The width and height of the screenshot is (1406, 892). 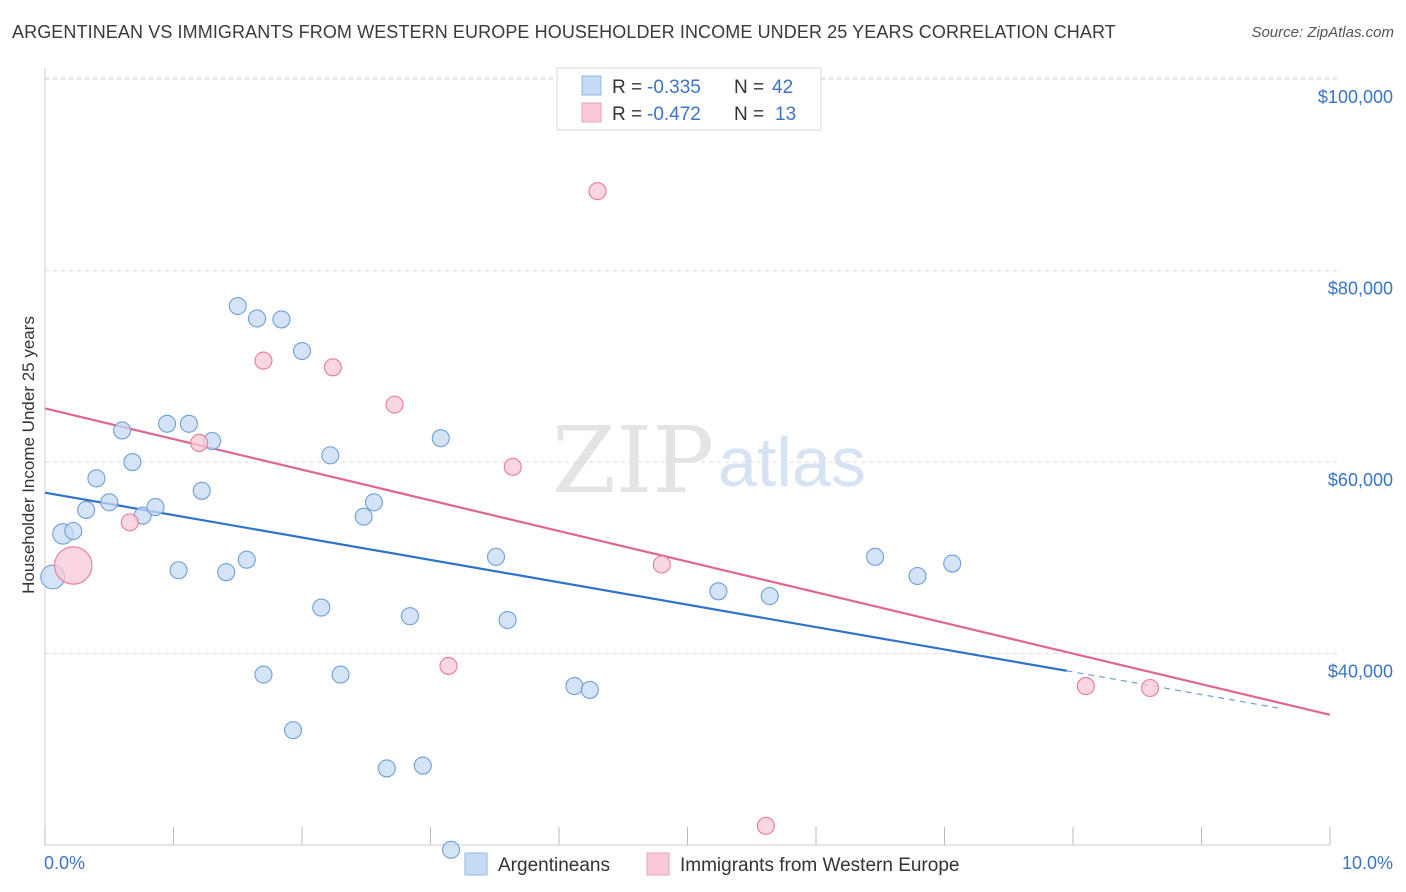 I want to click on bottom-legend-label-immigrants: Immigrants from Western Europe, so click(x=819, y=865).